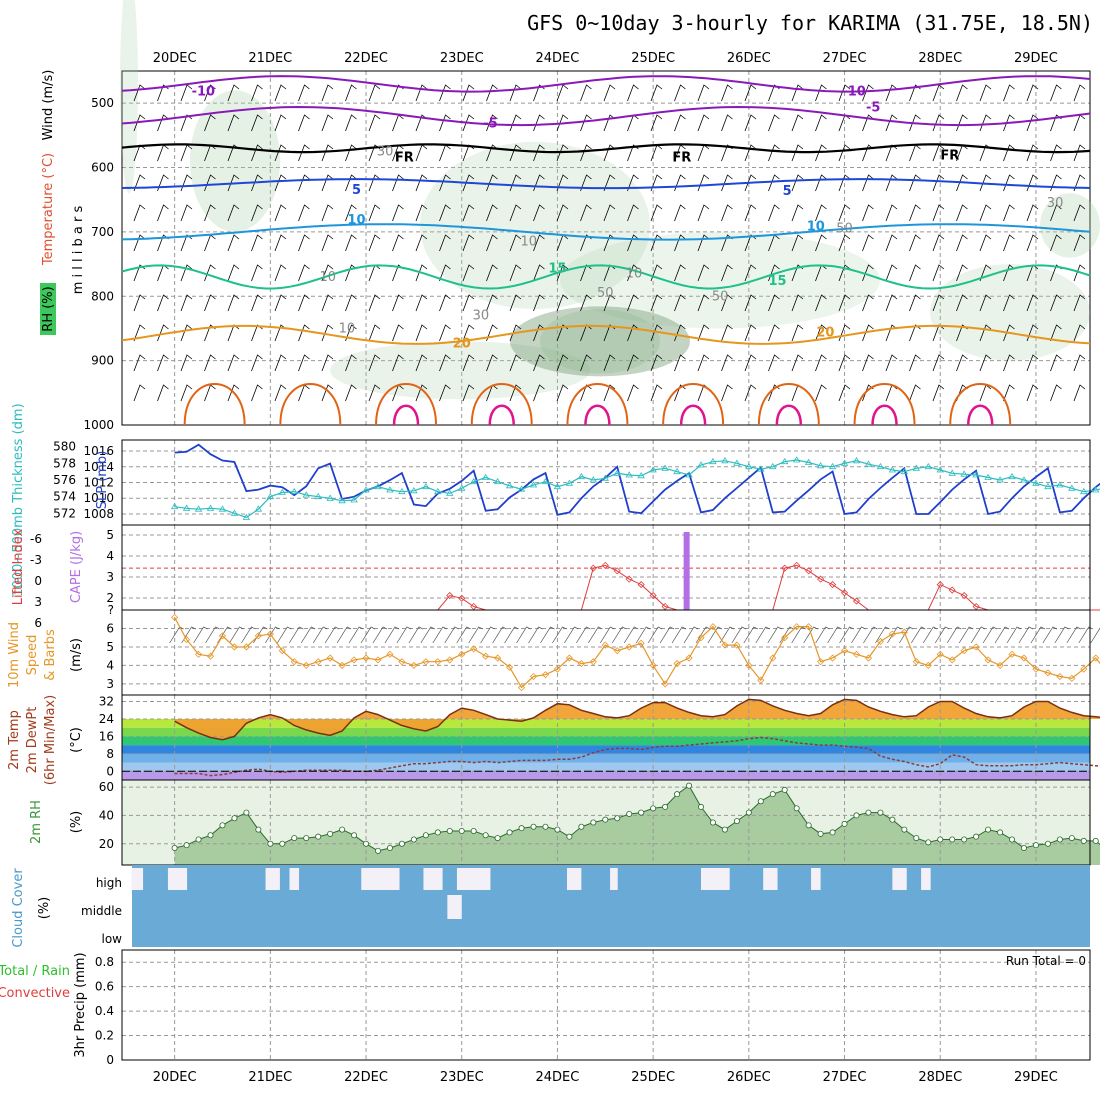  What do you see at coordinates (112, 939) in the screenshot?
I see `cloud-level-label: low` at bounding box center [112, 939].